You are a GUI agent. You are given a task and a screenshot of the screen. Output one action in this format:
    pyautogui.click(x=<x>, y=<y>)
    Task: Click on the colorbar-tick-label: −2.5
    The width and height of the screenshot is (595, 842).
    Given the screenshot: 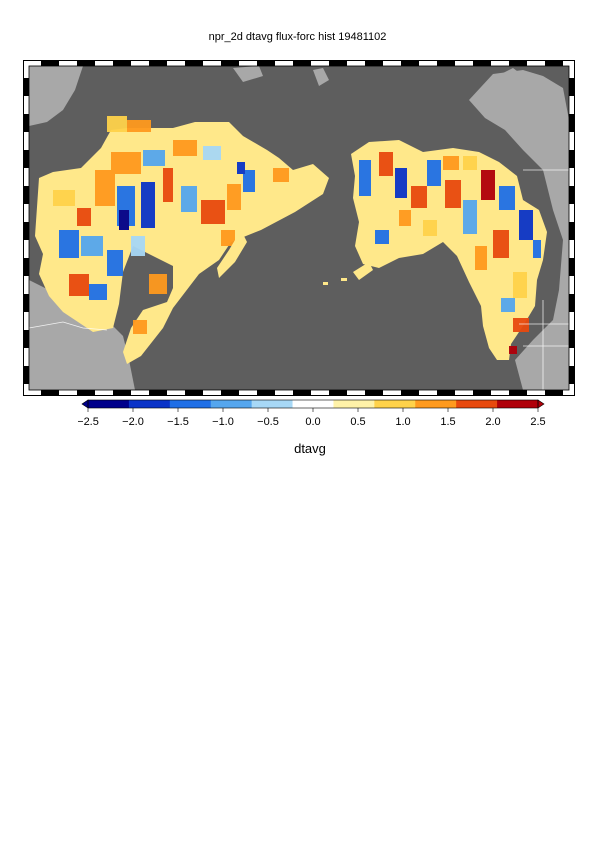 What is the action you would take?
    pyautogui.click(x=88, y=422)
    